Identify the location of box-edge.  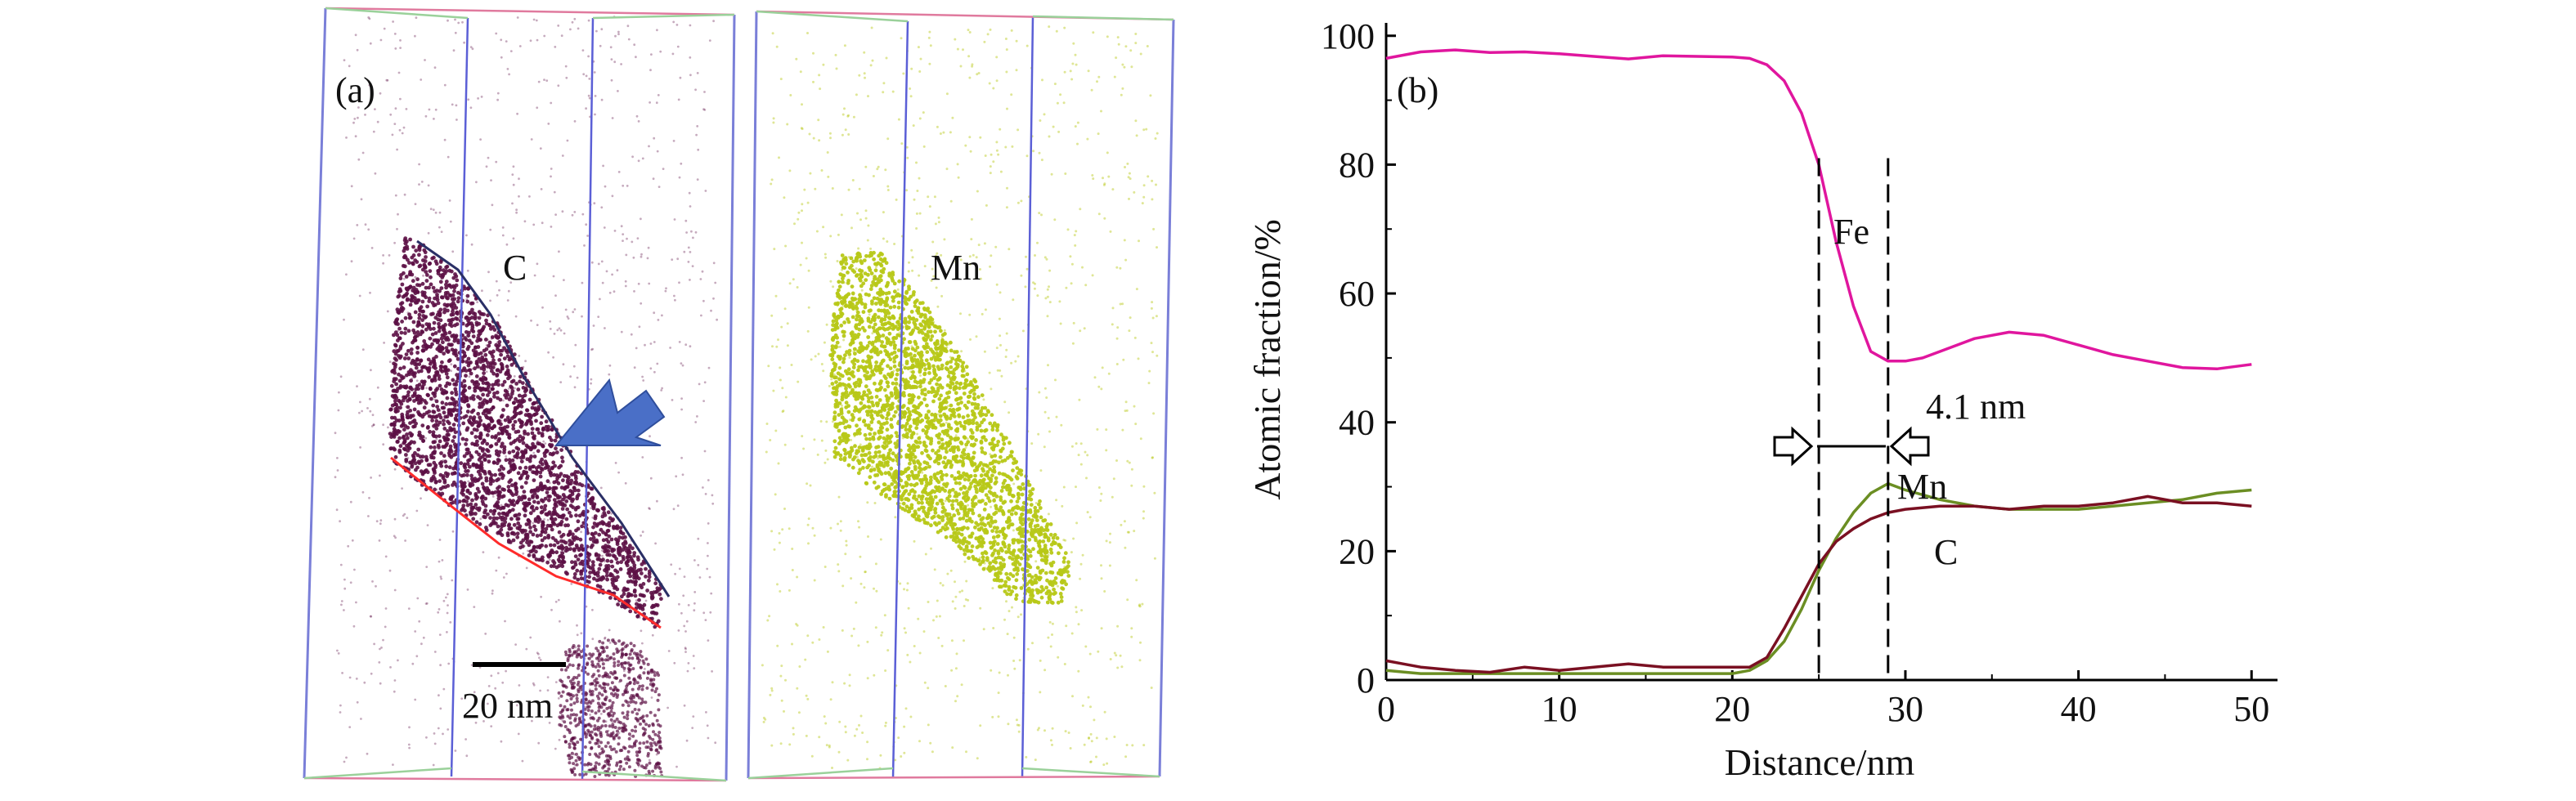
(460, 397).